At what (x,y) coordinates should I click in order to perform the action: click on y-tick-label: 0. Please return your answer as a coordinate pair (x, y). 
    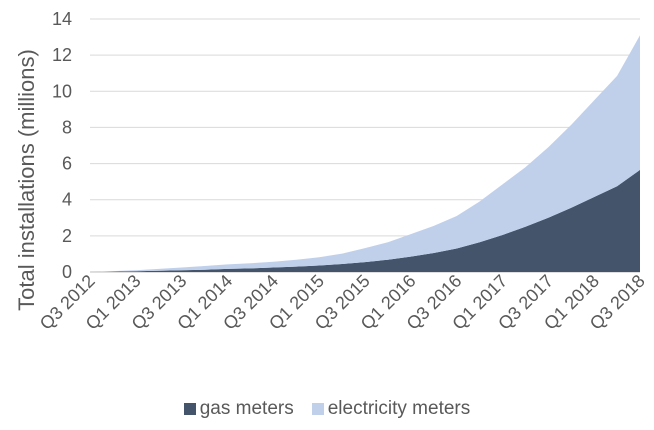
    Looking at the image, I should click on (67, 272).